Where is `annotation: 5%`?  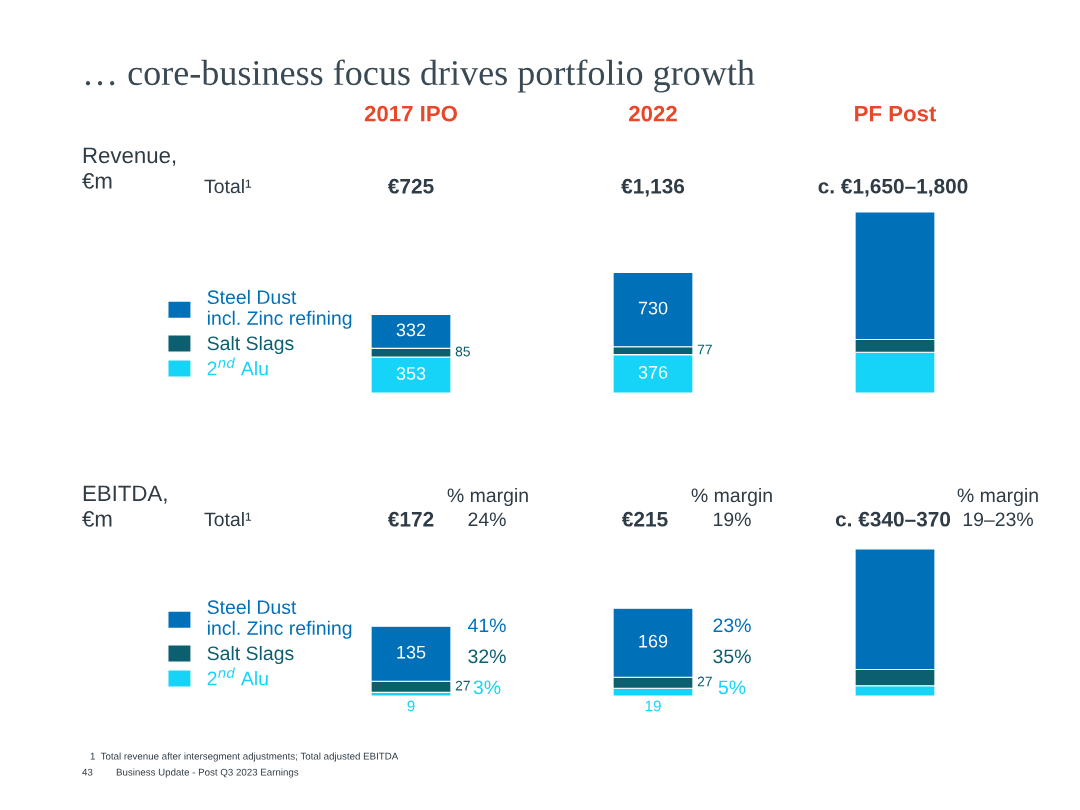 annotation: 5% is located at coordinates (732, 687).